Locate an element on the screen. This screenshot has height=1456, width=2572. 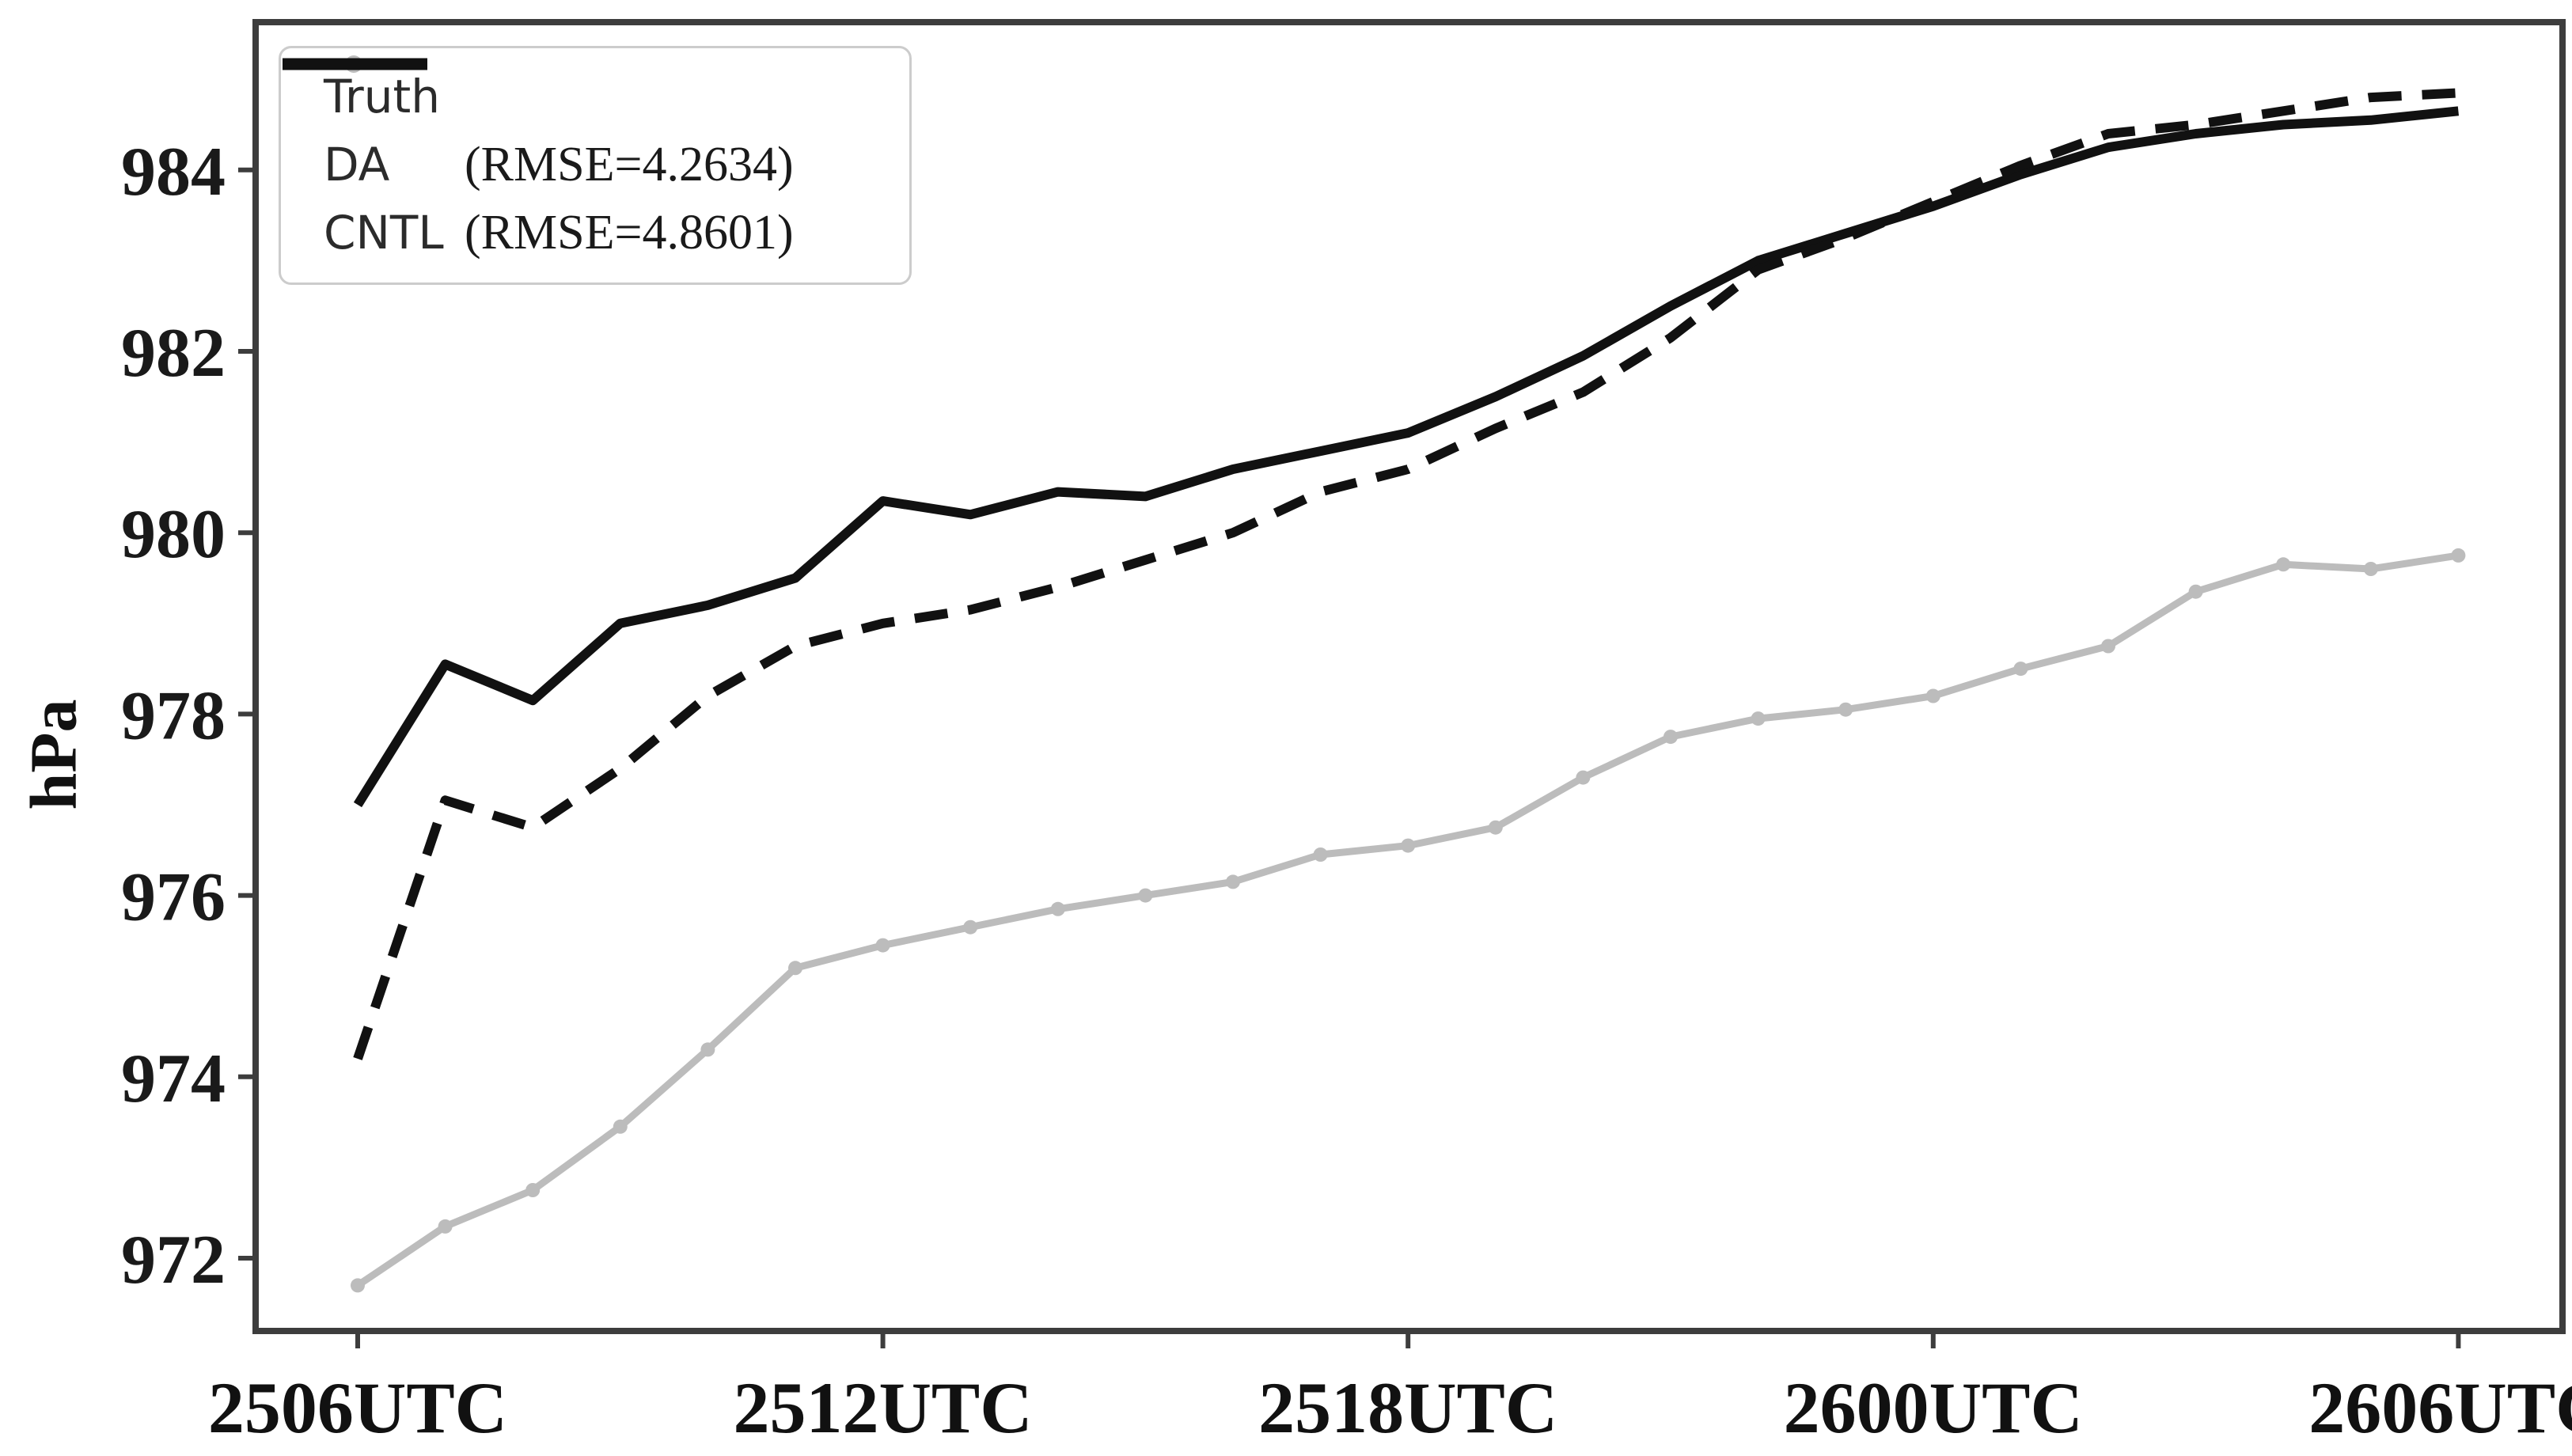
x-tick-label: 2606UTC is located at coordinates (2440, 1407).